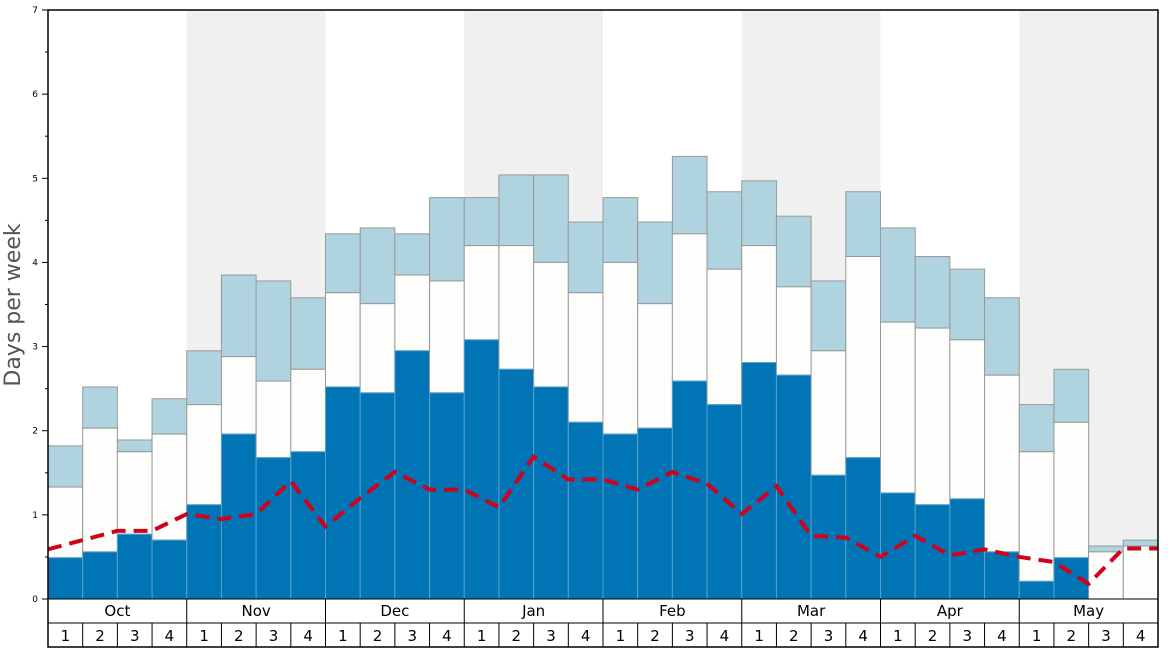  I want to click on month-label: Jan, so click(533, 611).